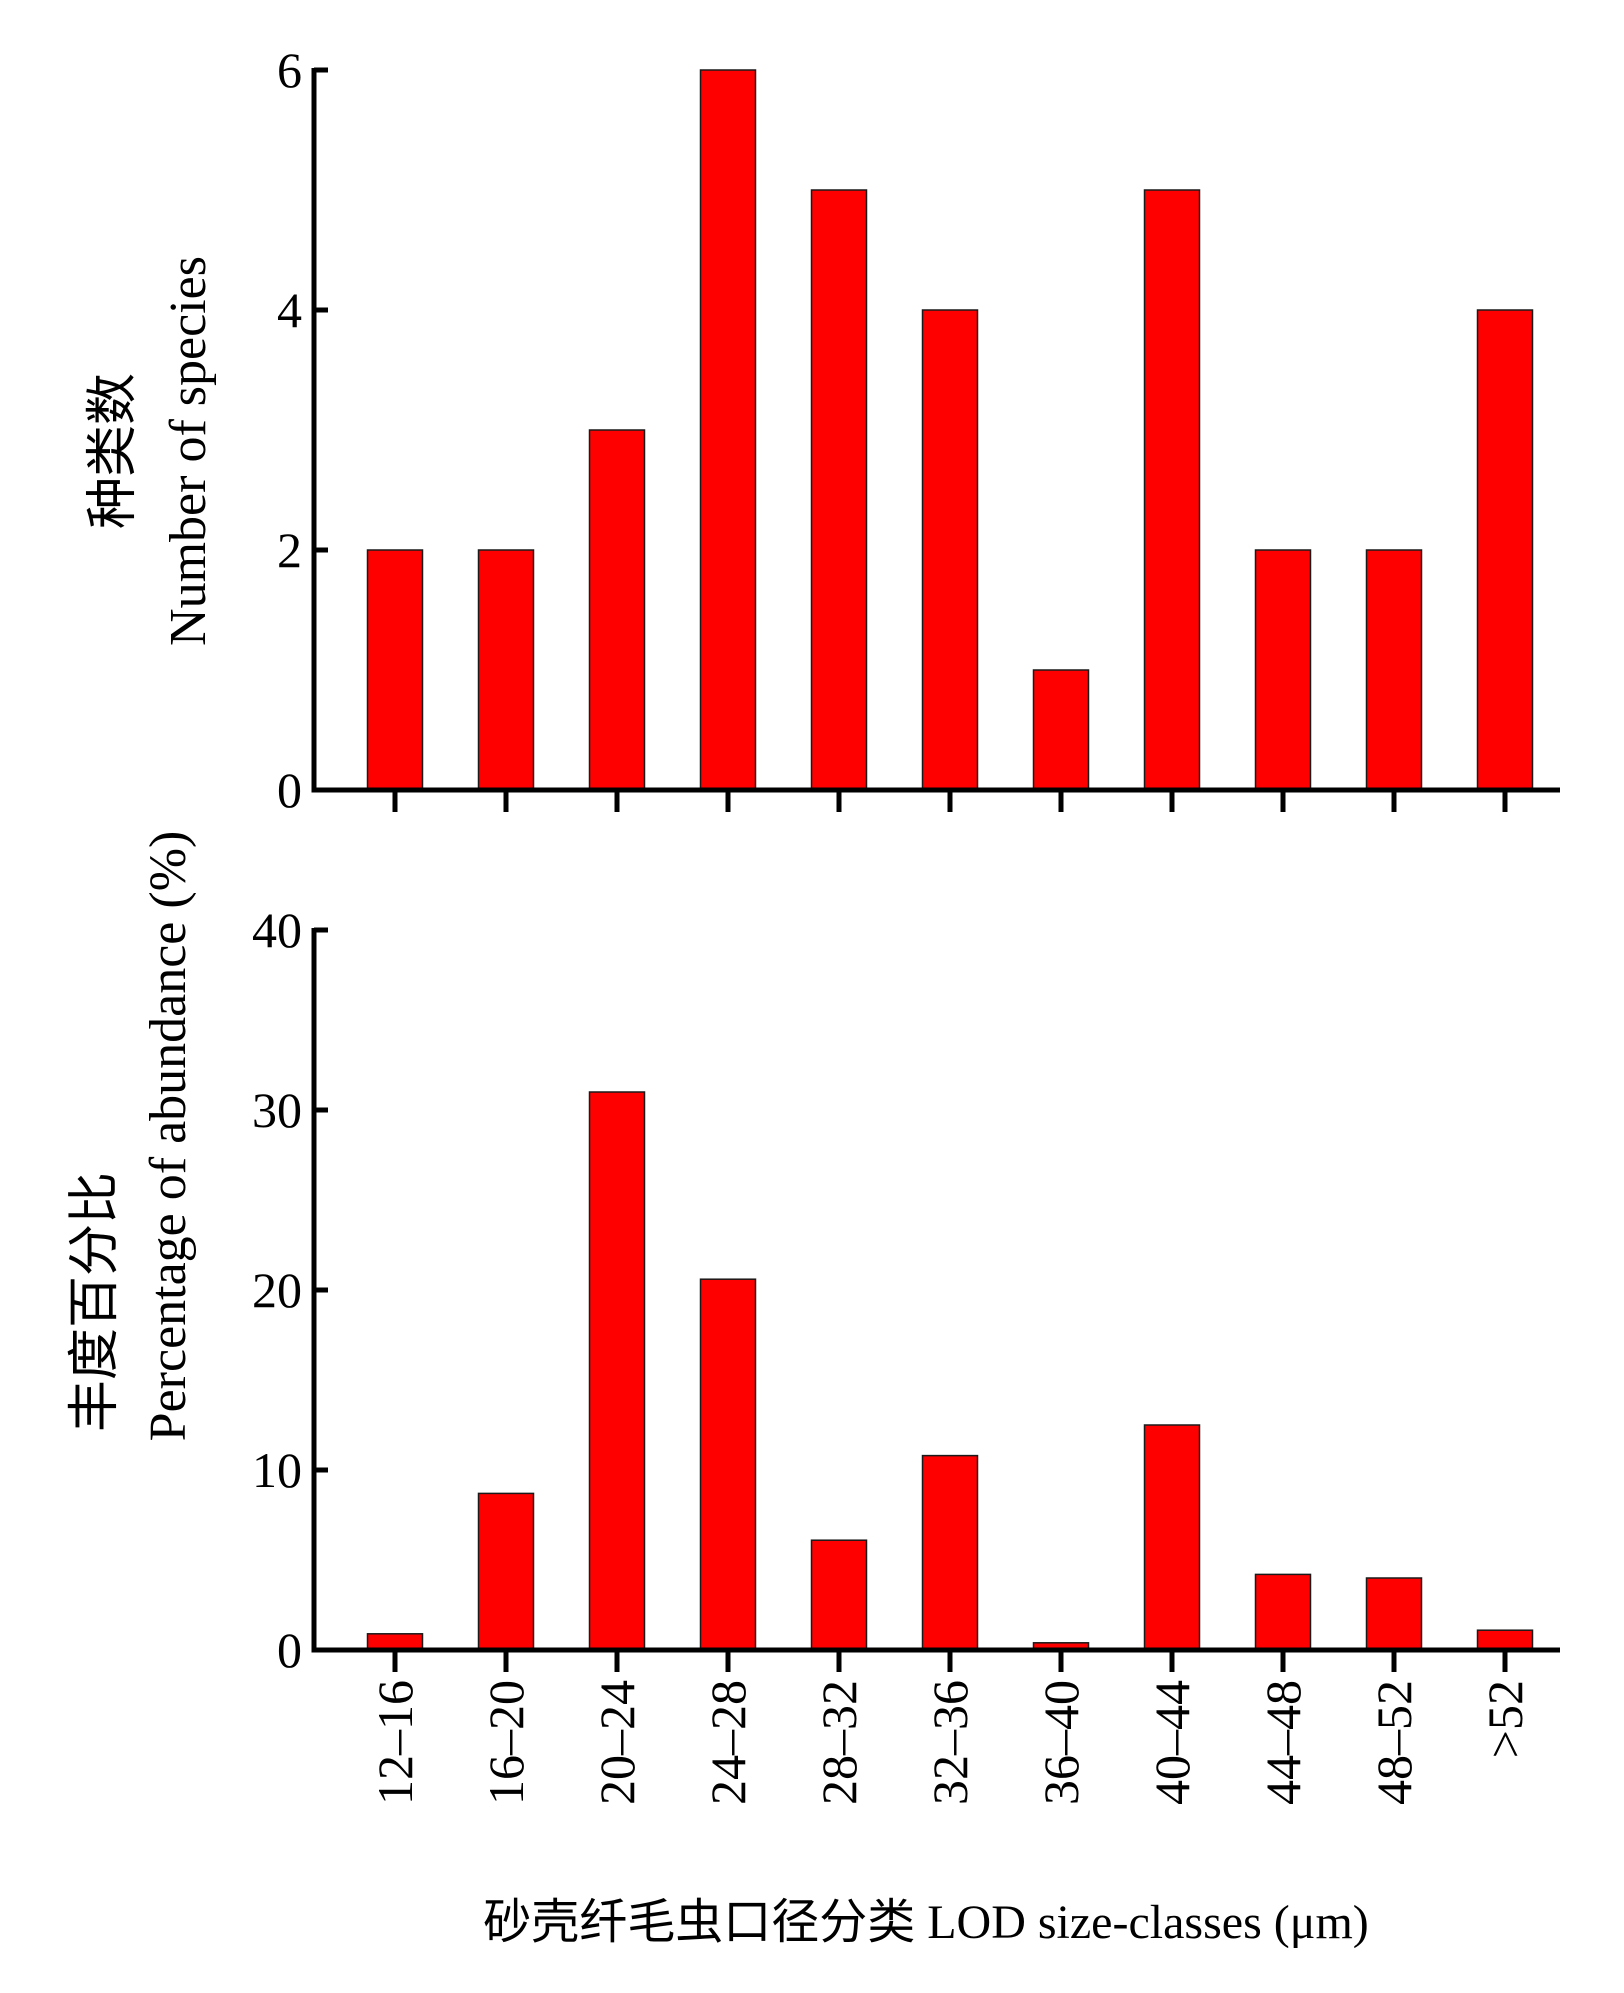 This screenshot has height=1993, width=1624. I want to click on y-tick-label: 40, so click(277, 930).